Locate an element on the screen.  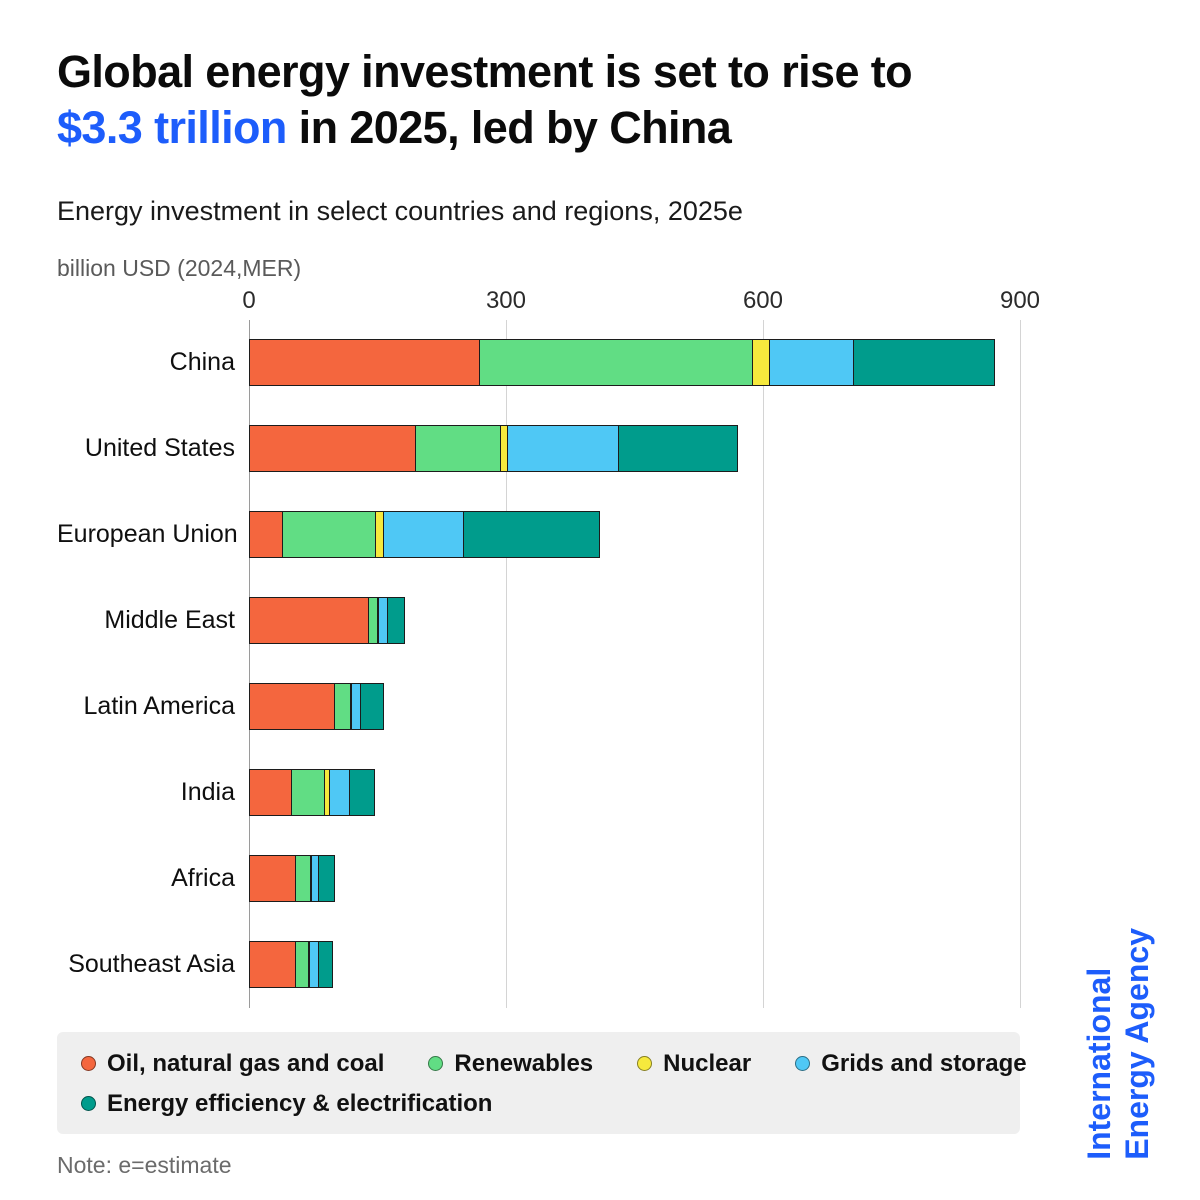
title-highlight: $3.3 trillion is located at coordinates (172, 127).